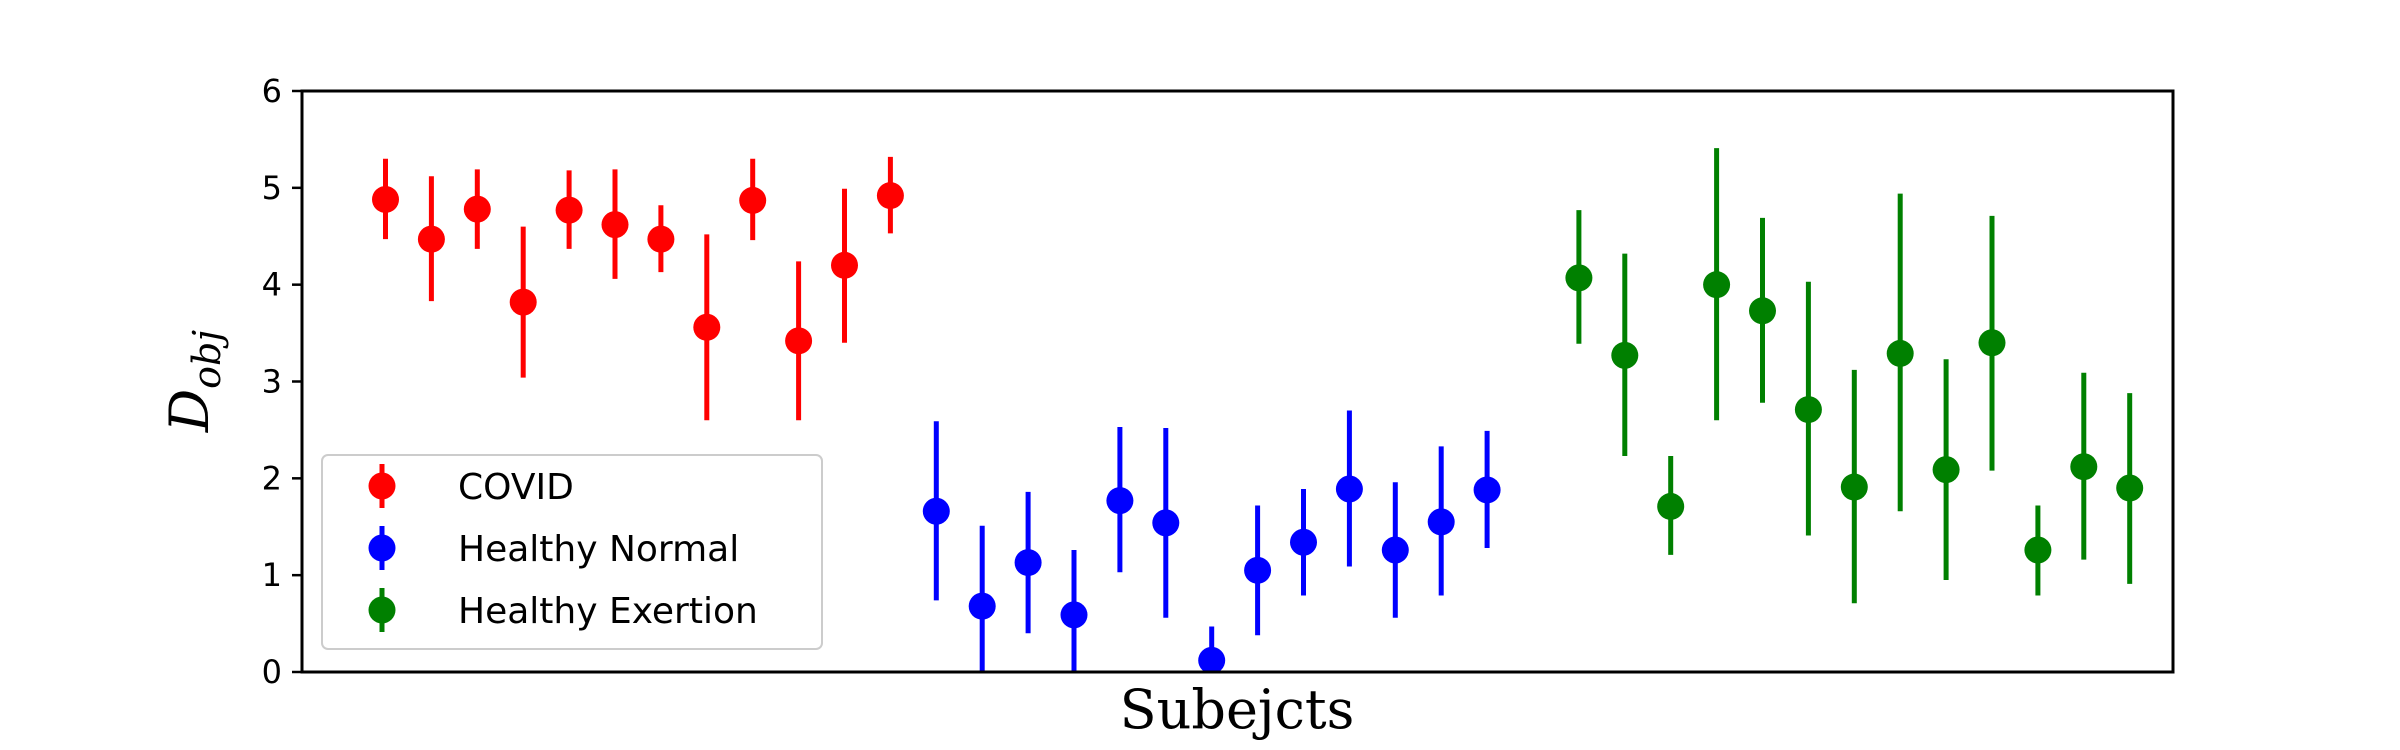 The image size is (2400, 750). I want to click on y-axis-label: Dobj, so click(193, 382).